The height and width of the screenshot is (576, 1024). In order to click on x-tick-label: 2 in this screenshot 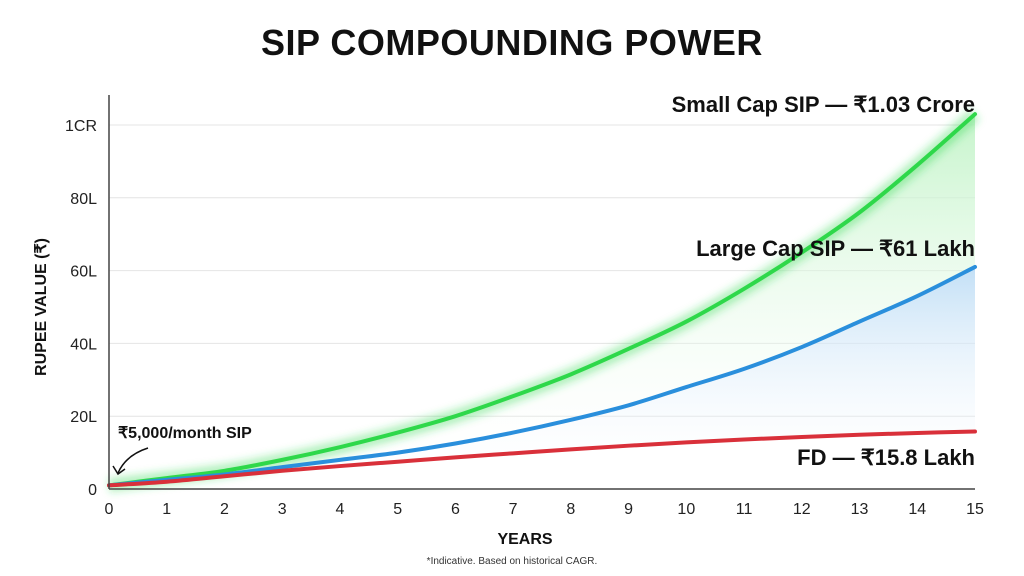, I will do `click(224, 509)`.